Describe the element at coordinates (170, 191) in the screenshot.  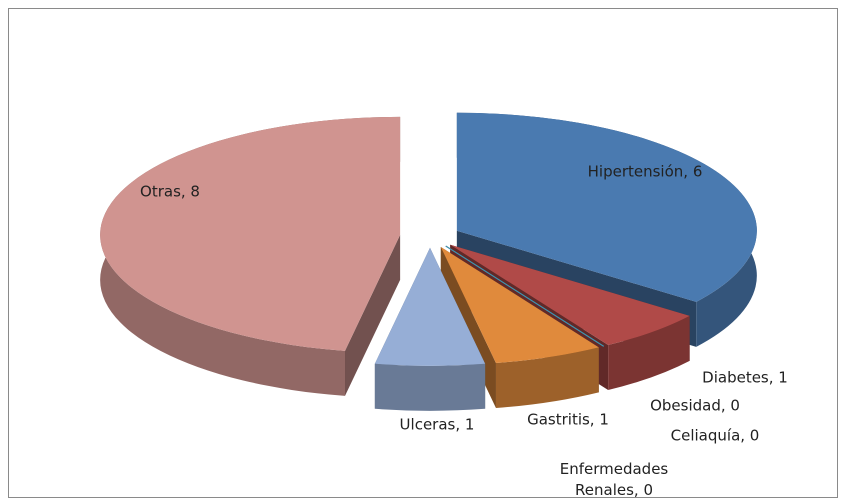
I see `data-label: Otras, 8` at that location.